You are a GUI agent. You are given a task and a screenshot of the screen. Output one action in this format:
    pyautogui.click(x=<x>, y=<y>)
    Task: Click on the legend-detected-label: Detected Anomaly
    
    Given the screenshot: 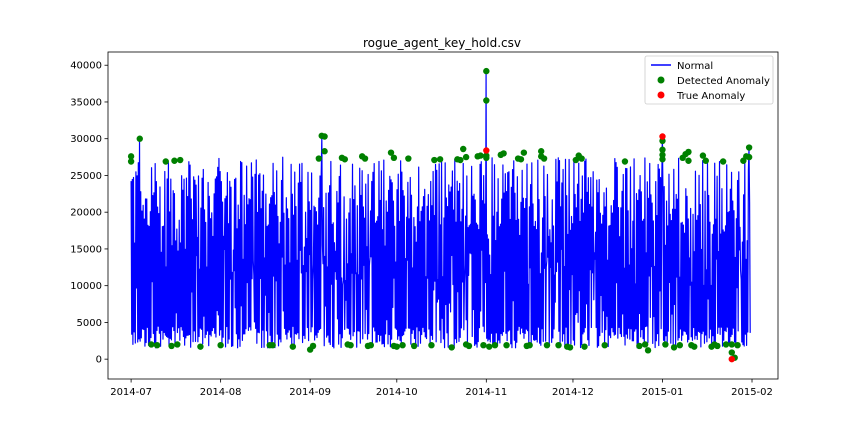 What is the action you would take?
    pyautogui.click(x=723, y=81)
    